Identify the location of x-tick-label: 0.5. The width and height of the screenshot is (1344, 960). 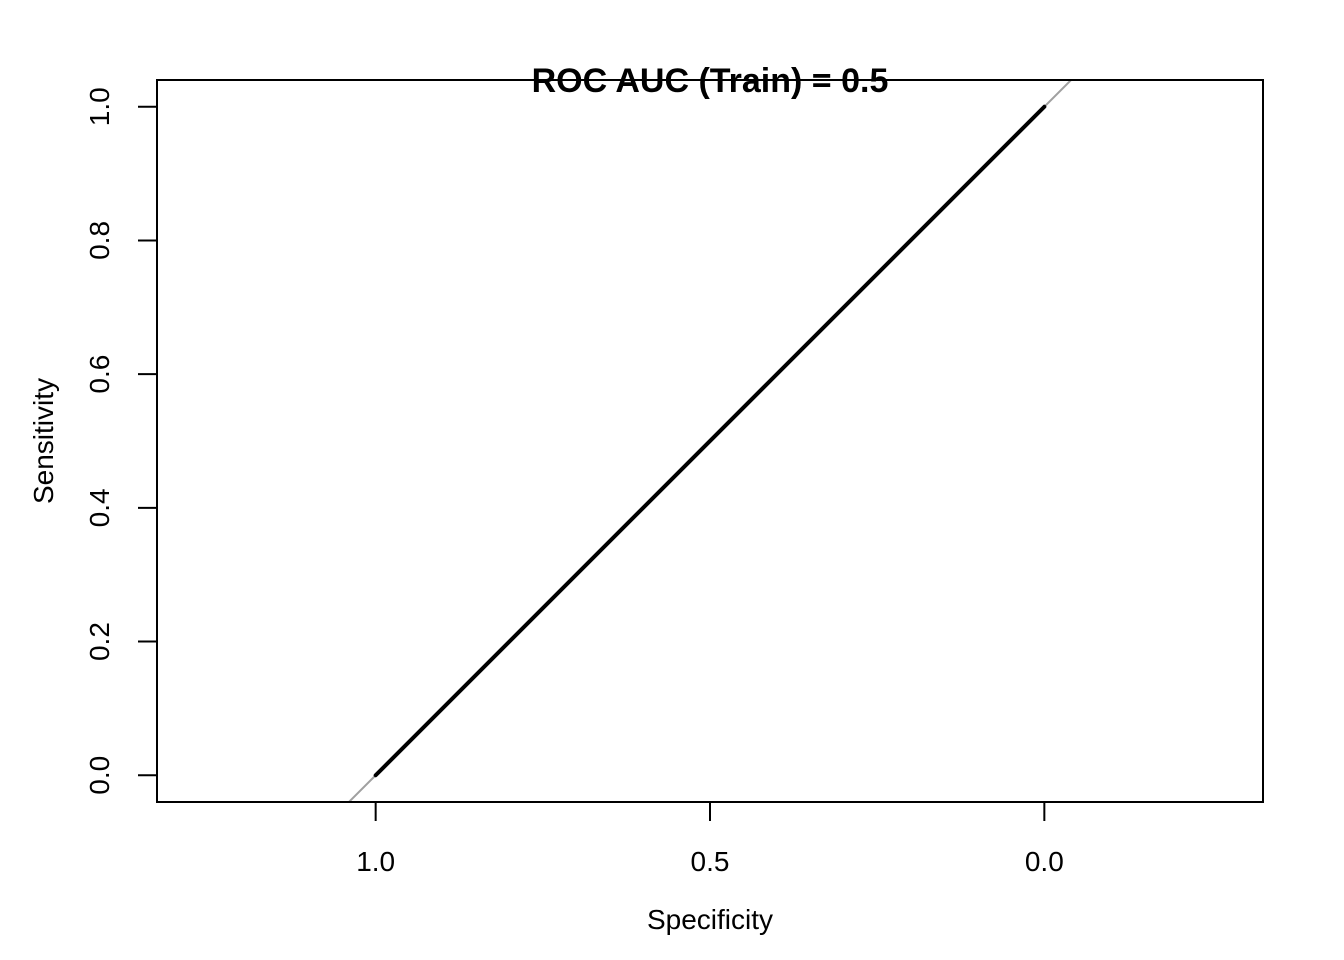
(710, 861).